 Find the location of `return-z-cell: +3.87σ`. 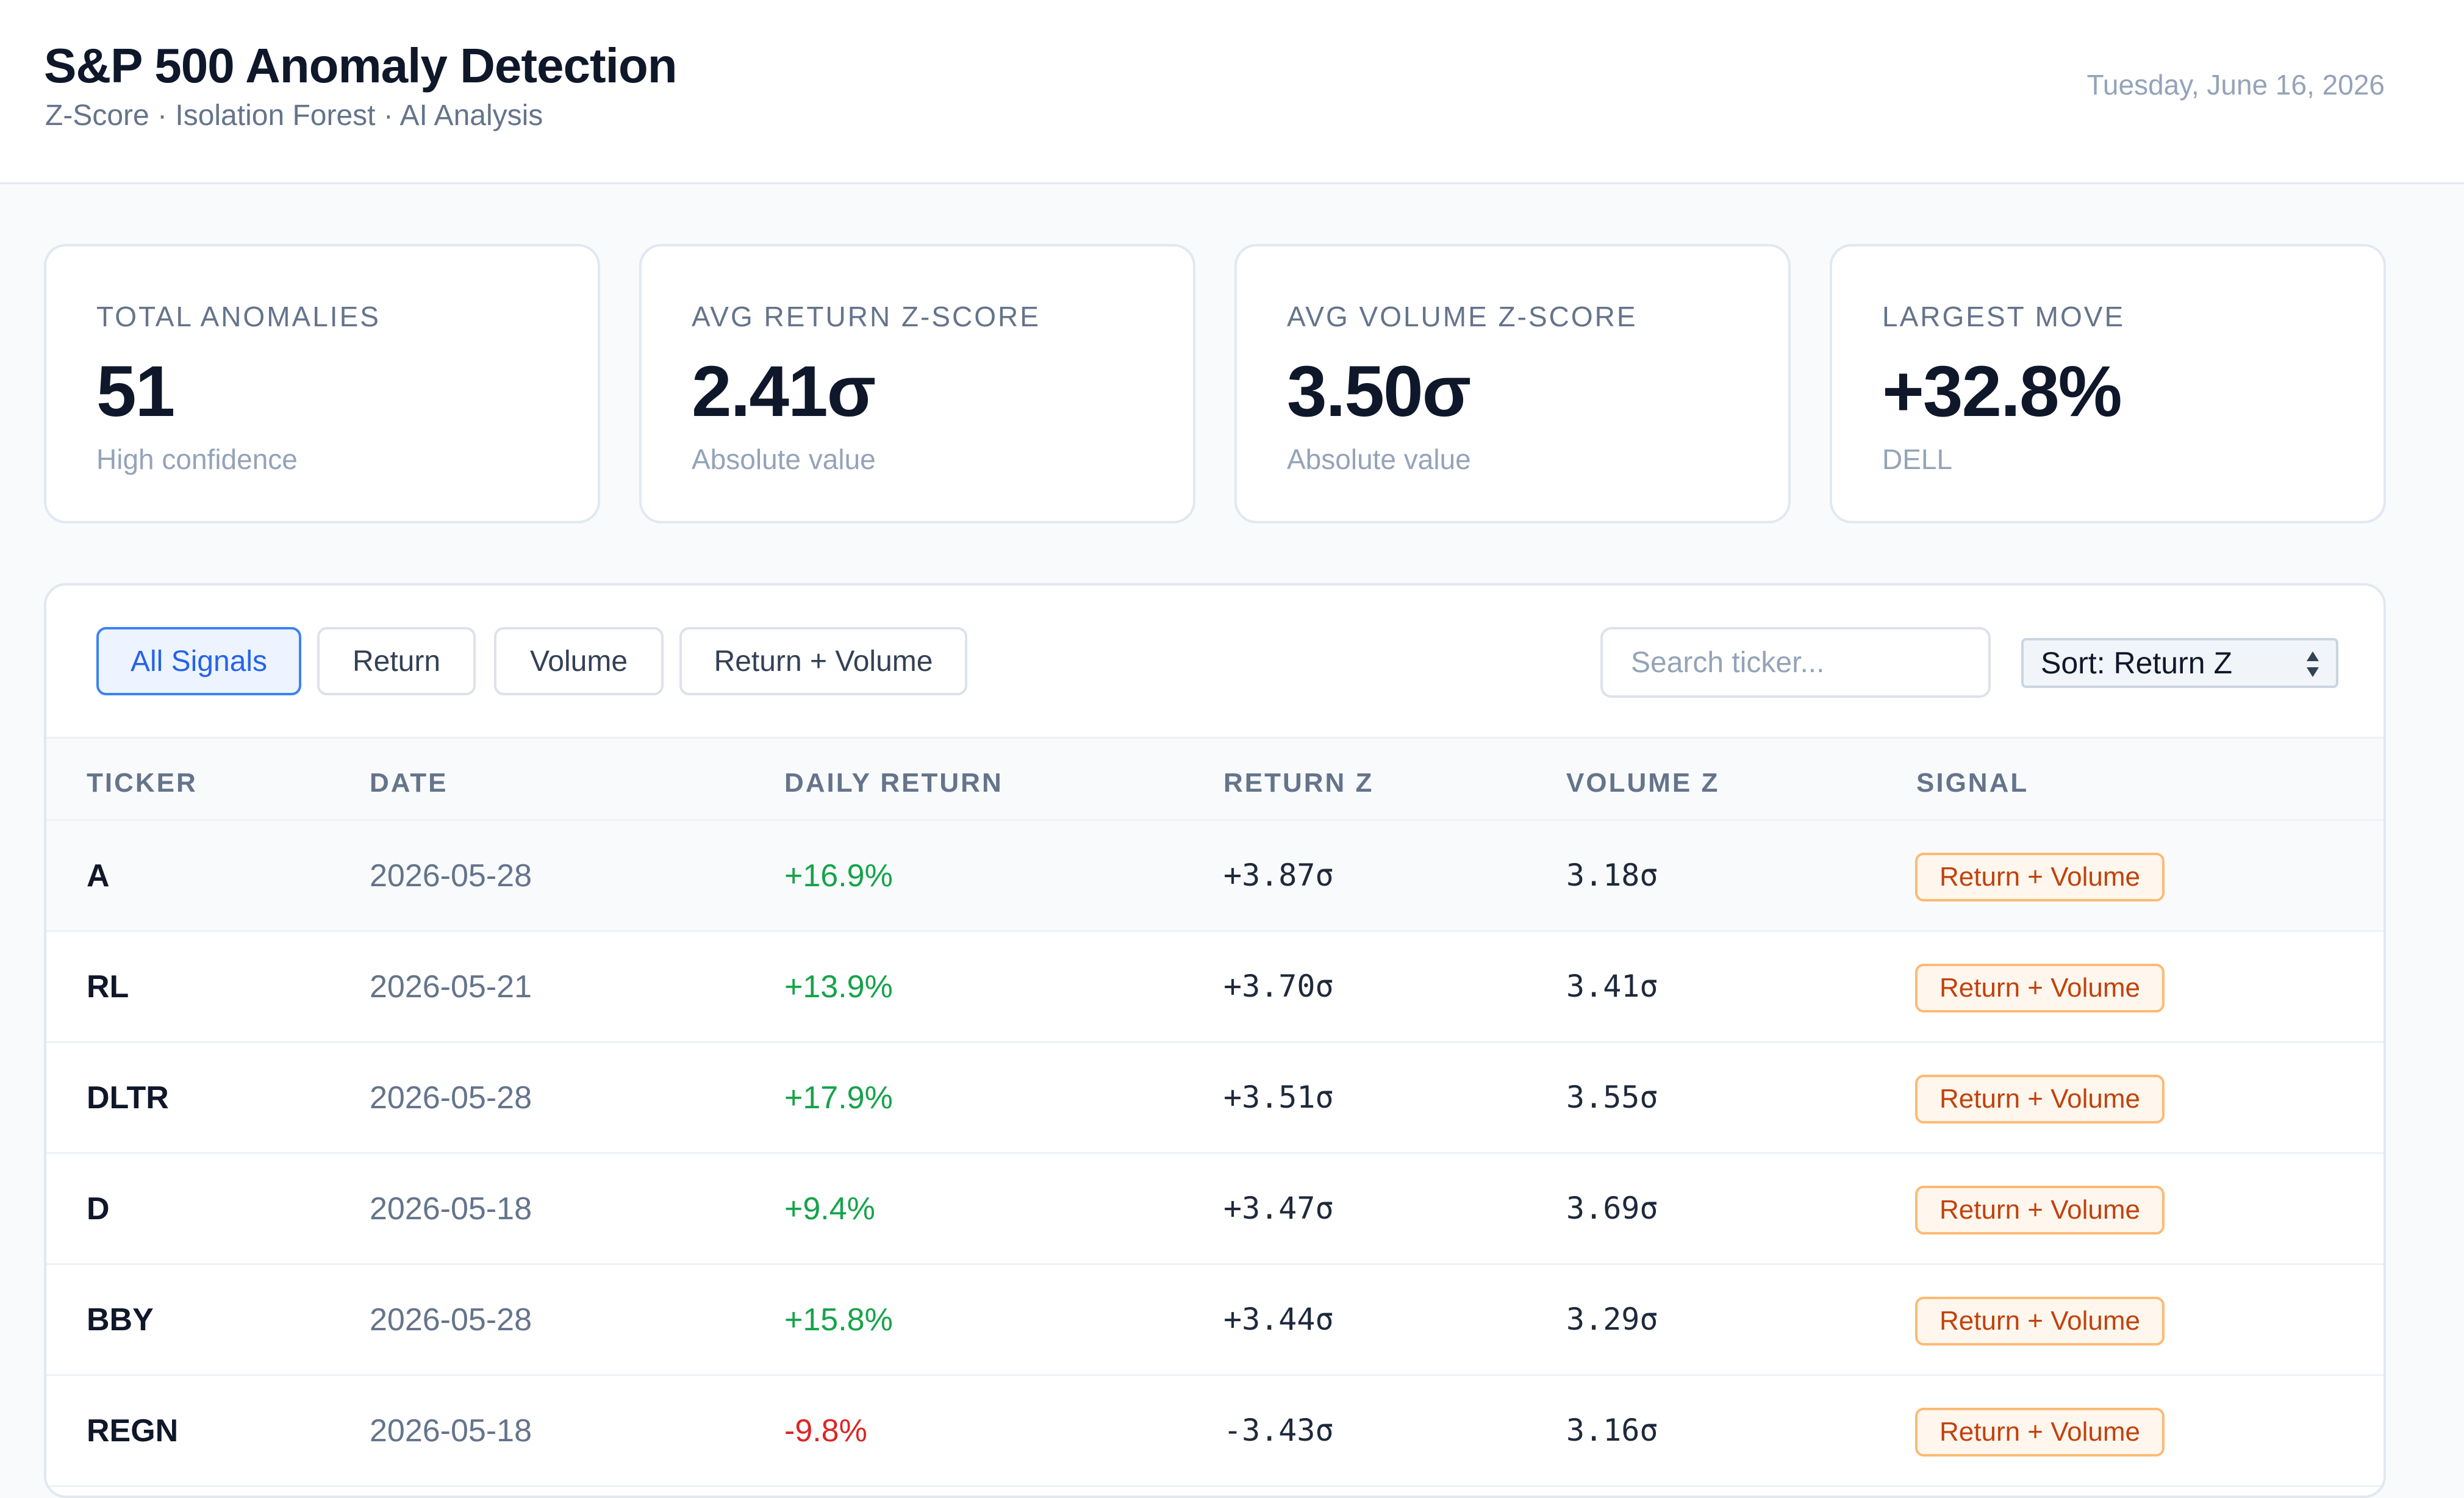

return-z-cell: +3.87σ is located at coordinates (1278, 875).